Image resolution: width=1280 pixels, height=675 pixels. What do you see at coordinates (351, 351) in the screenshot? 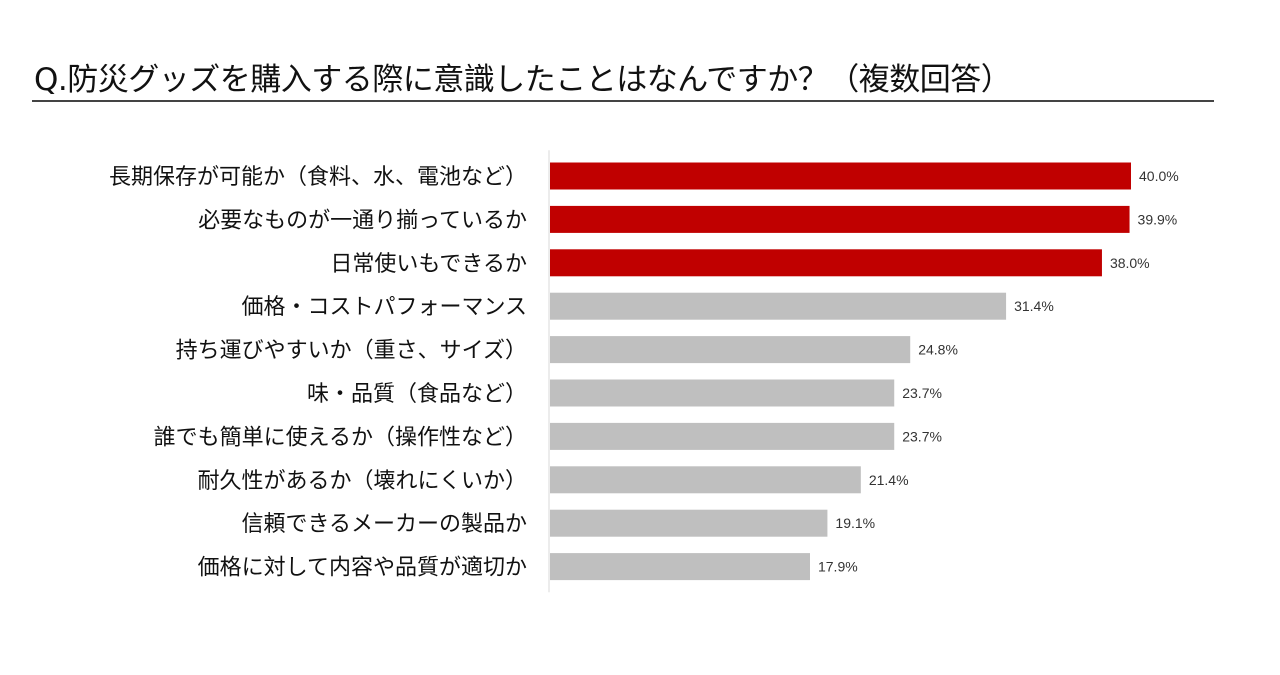
I see `category-label: 持ち運びやすいか（重さ、サイズ）` at bounding box center [351, 351].